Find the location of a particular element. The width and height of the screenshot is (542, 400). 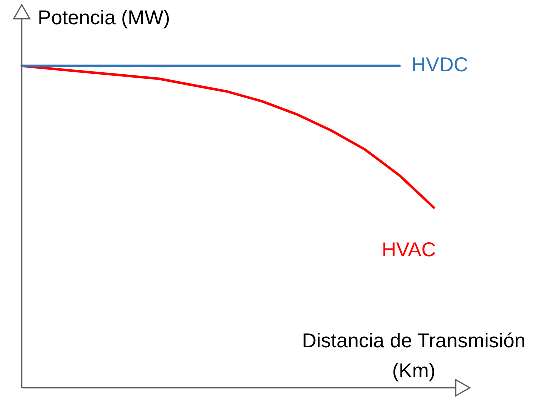

x-axis-title: Distancia de Transmisión (Km) is located at coordinates (414, 356).